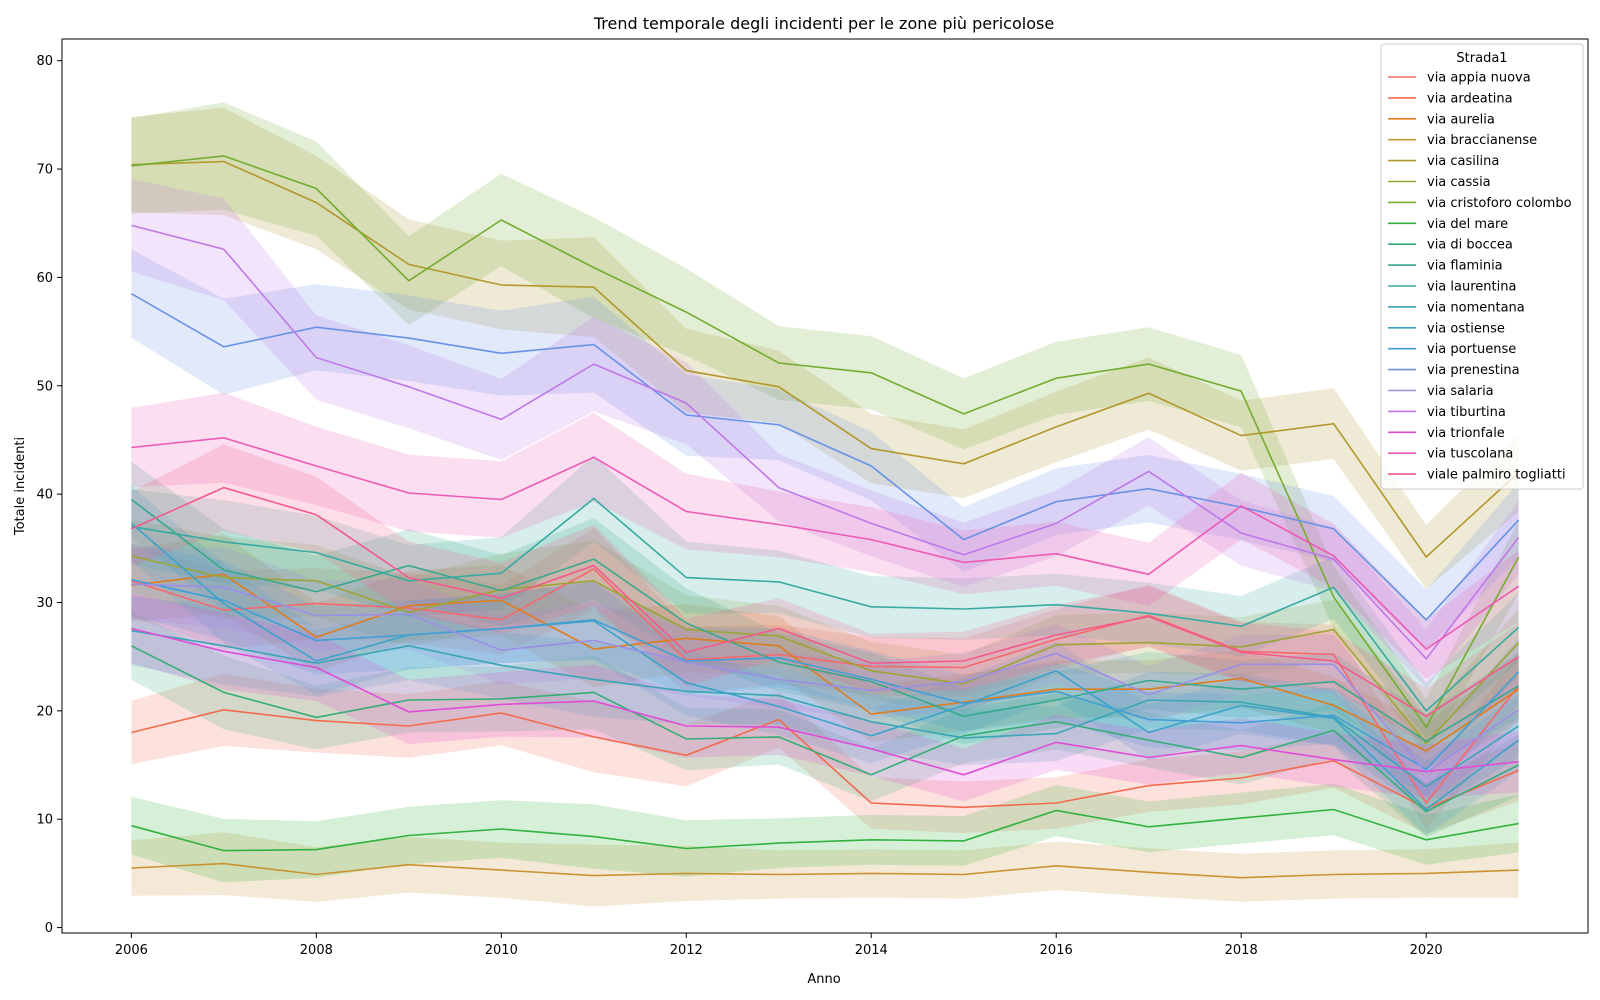 This screenshot has width=1600, height=1000. I want to click on legend-item-label: via braccianense, so click(1482, 140).